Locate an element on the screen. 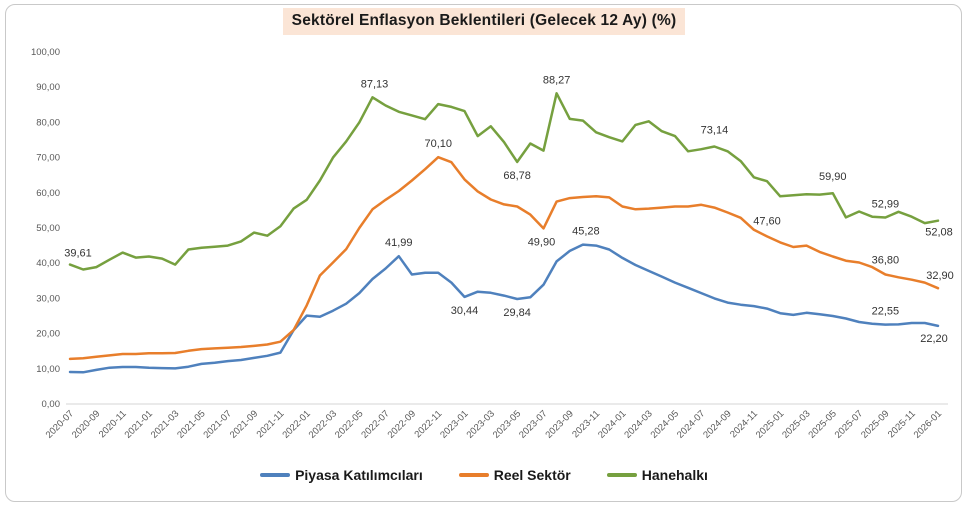  legend-item-piyasa-katılımcıları: Piyasa Katılımcıları is located at coordinates (341, 475).